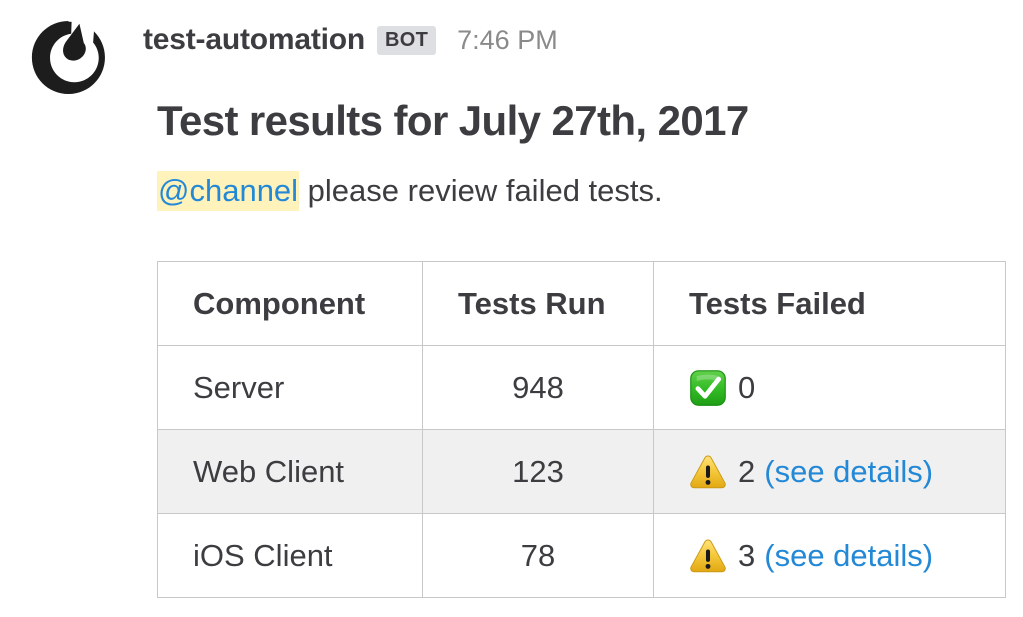 The image size is (1023, 617). I want to click on table-row: Server 948, so click(581, 387).